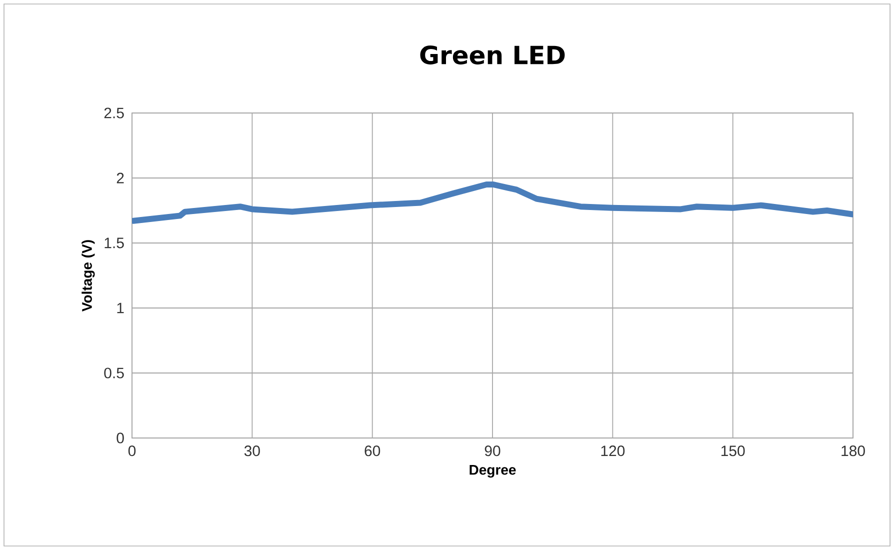 This screenshot has width=891, height=550. Describe the element at coordinates (132, 451) in the screenshot. I see `x-tick-label: 0` at that location.